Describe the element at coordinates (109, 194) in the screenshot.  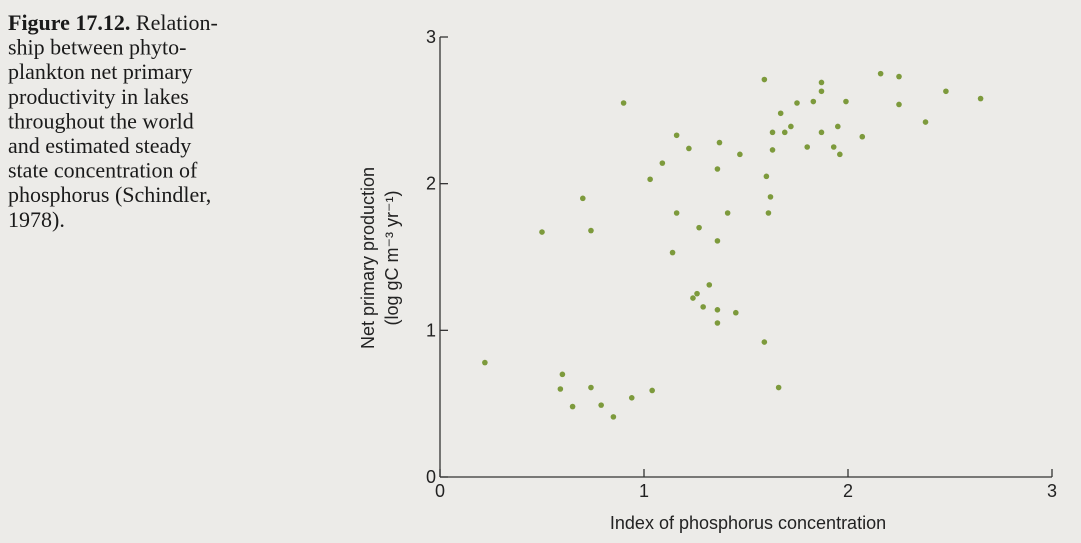
I see `caption-line: phosphorus (Schindler,` at that location.